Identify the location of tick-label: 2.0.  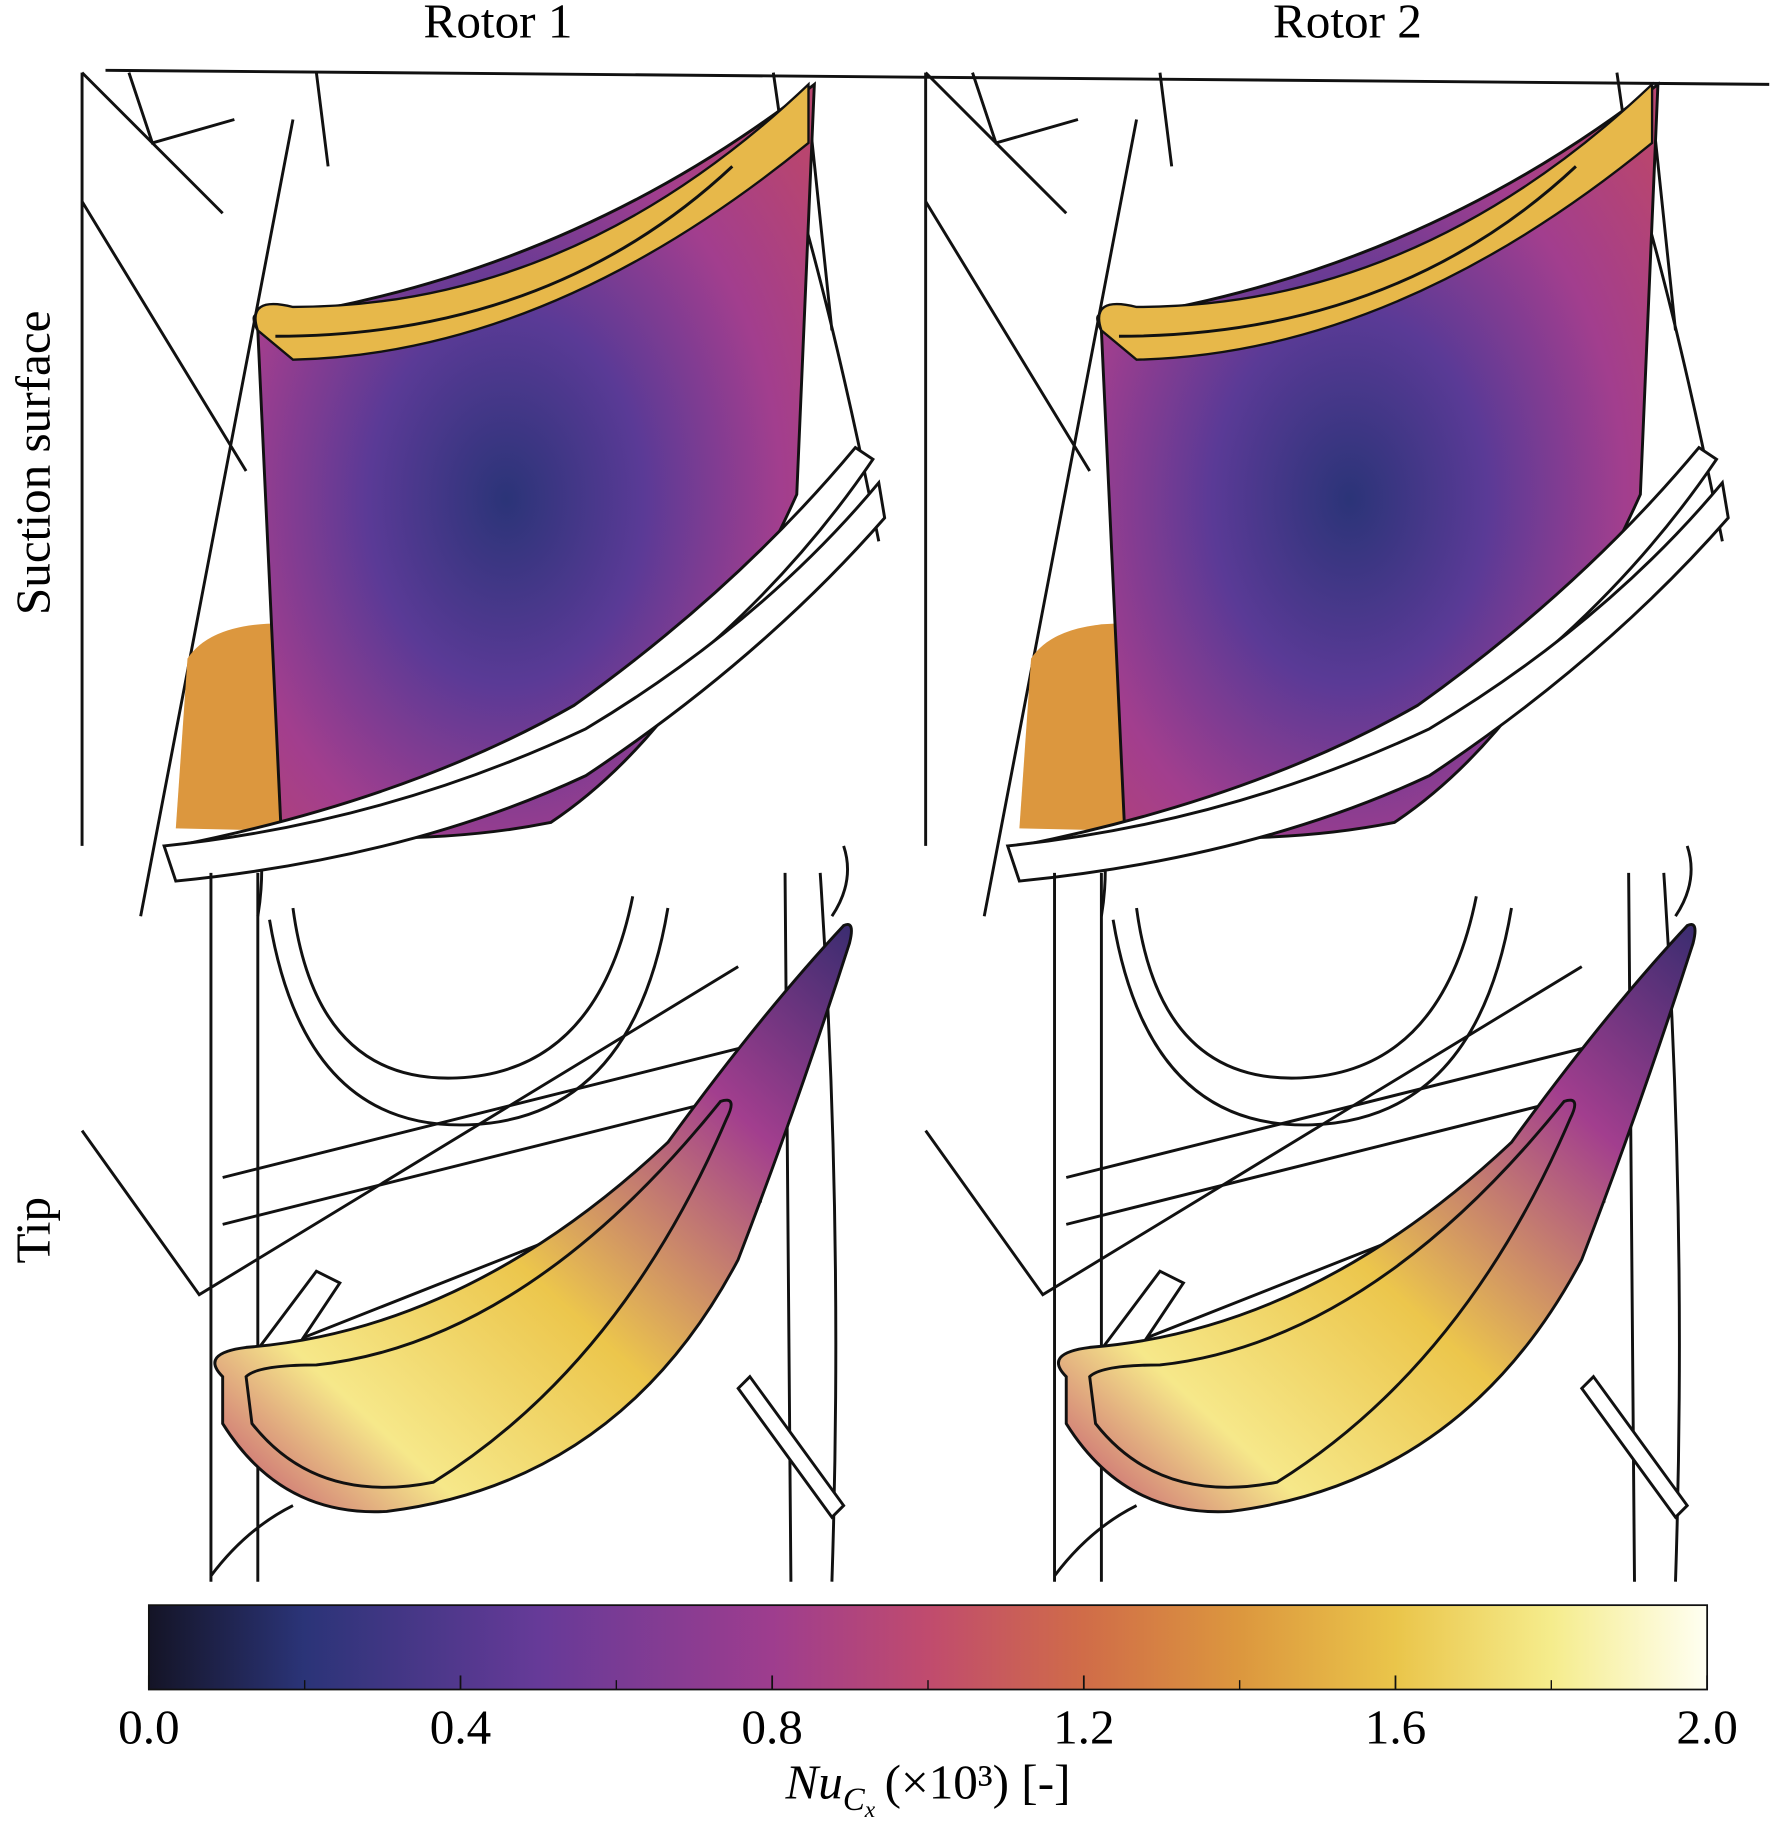
(1706, 1726).